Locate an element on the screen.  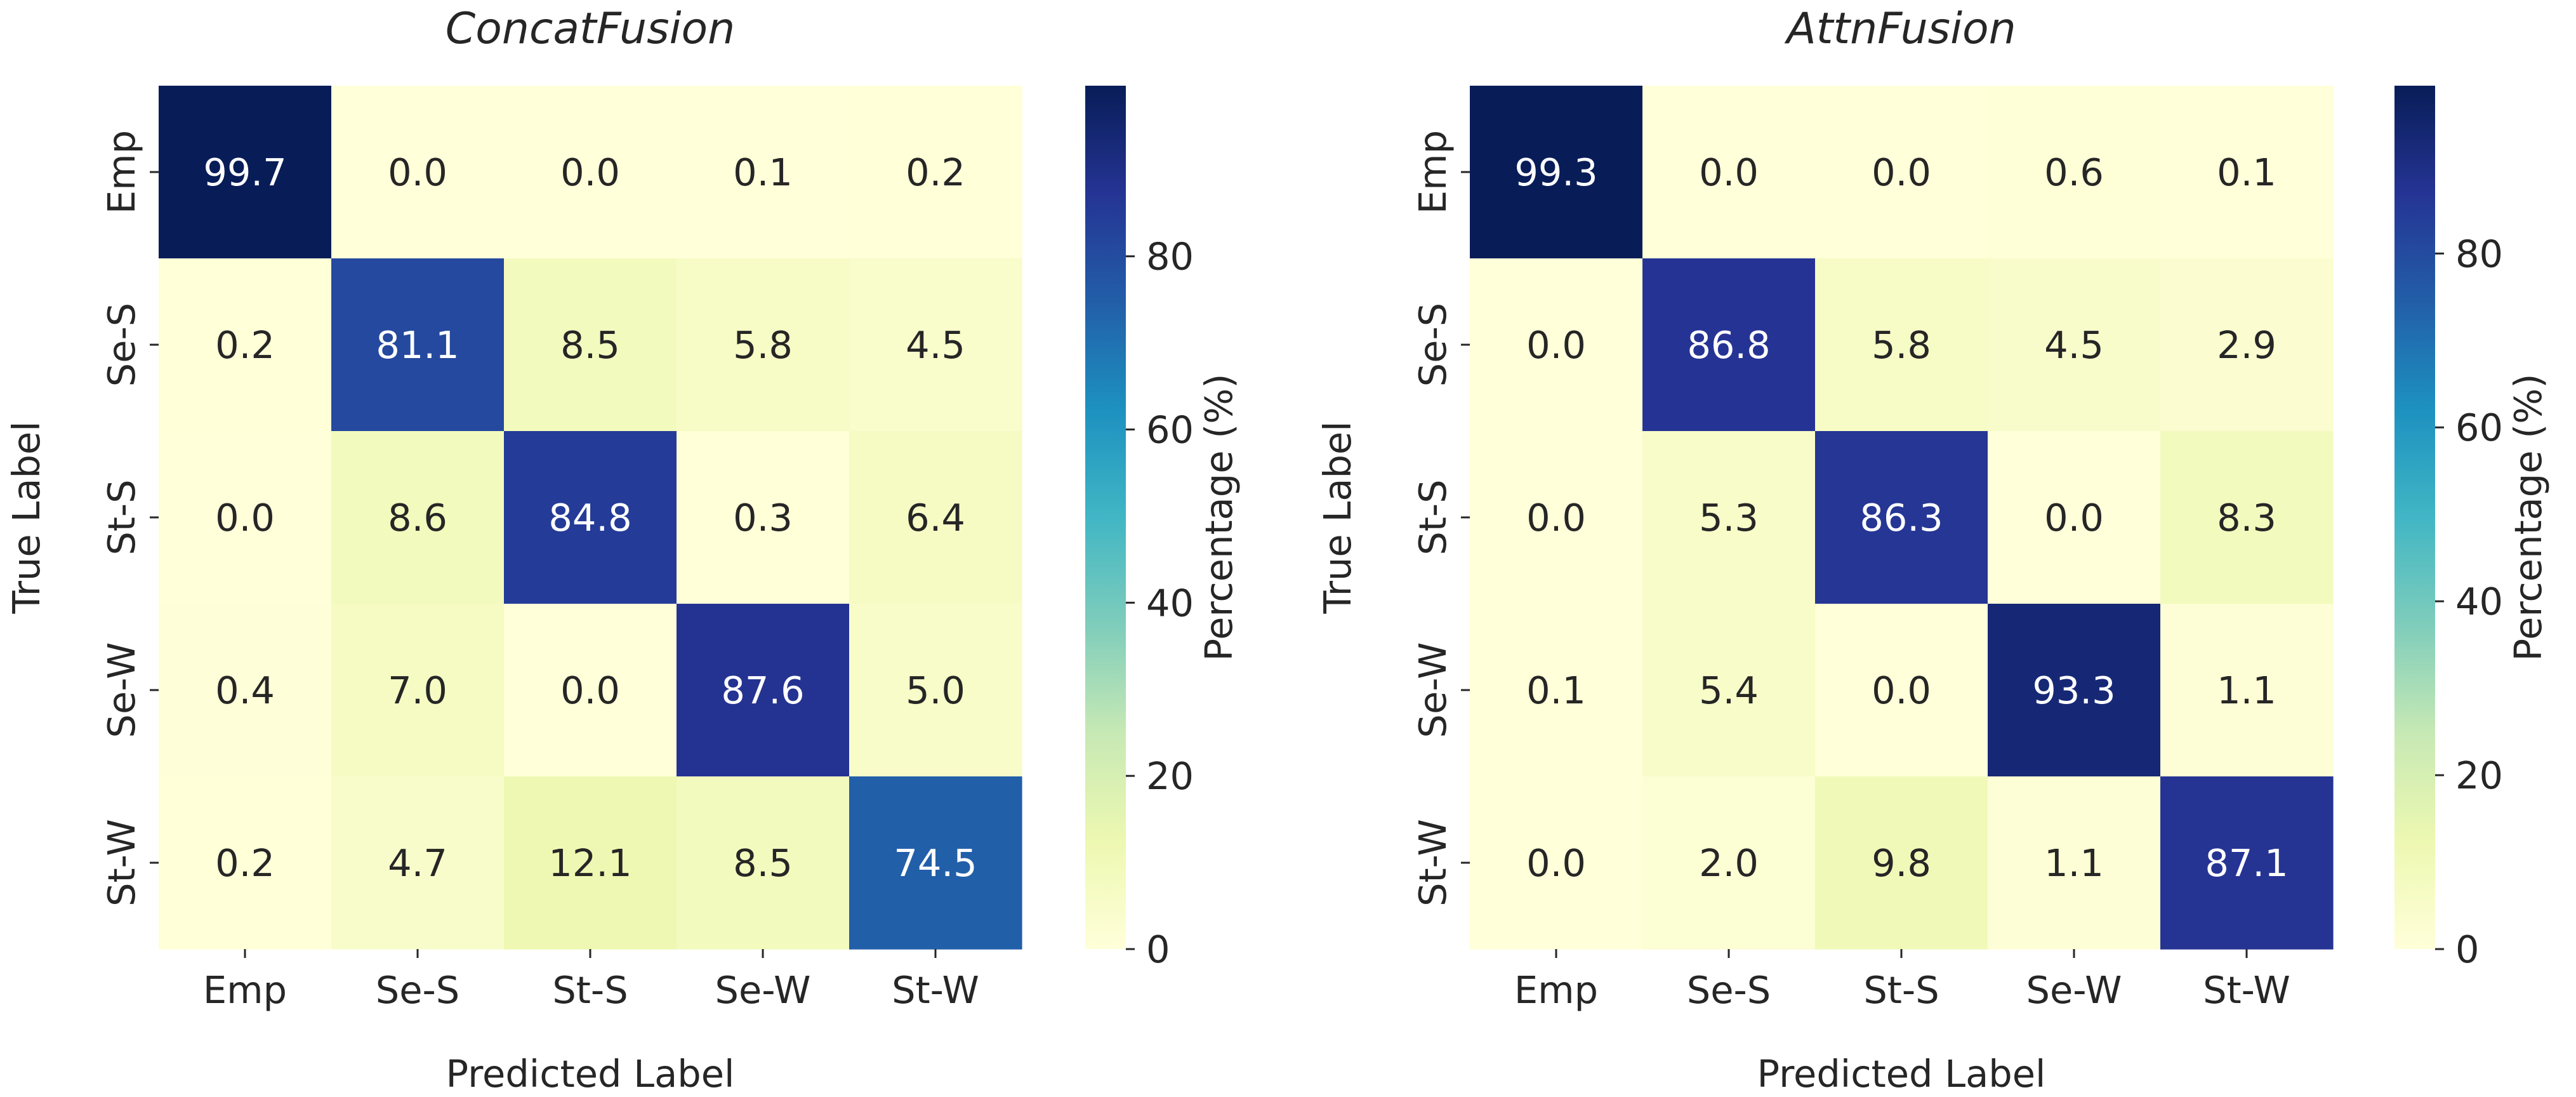
colorbar-tick-label: 0 is located at coordinates (2467, 949).